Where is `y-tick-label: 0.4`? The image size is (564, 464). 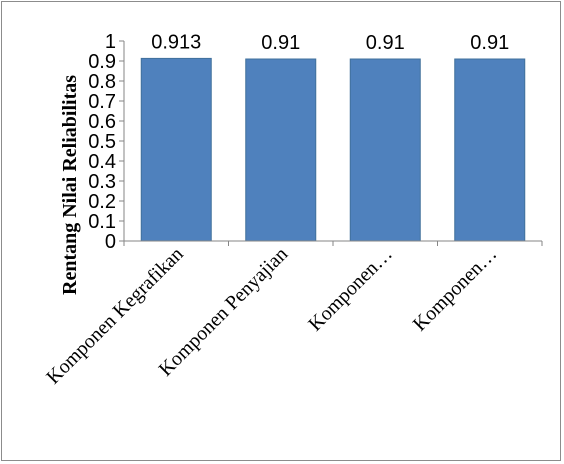
y-tick-label: 0.4 is located at coordinates (102, 162).